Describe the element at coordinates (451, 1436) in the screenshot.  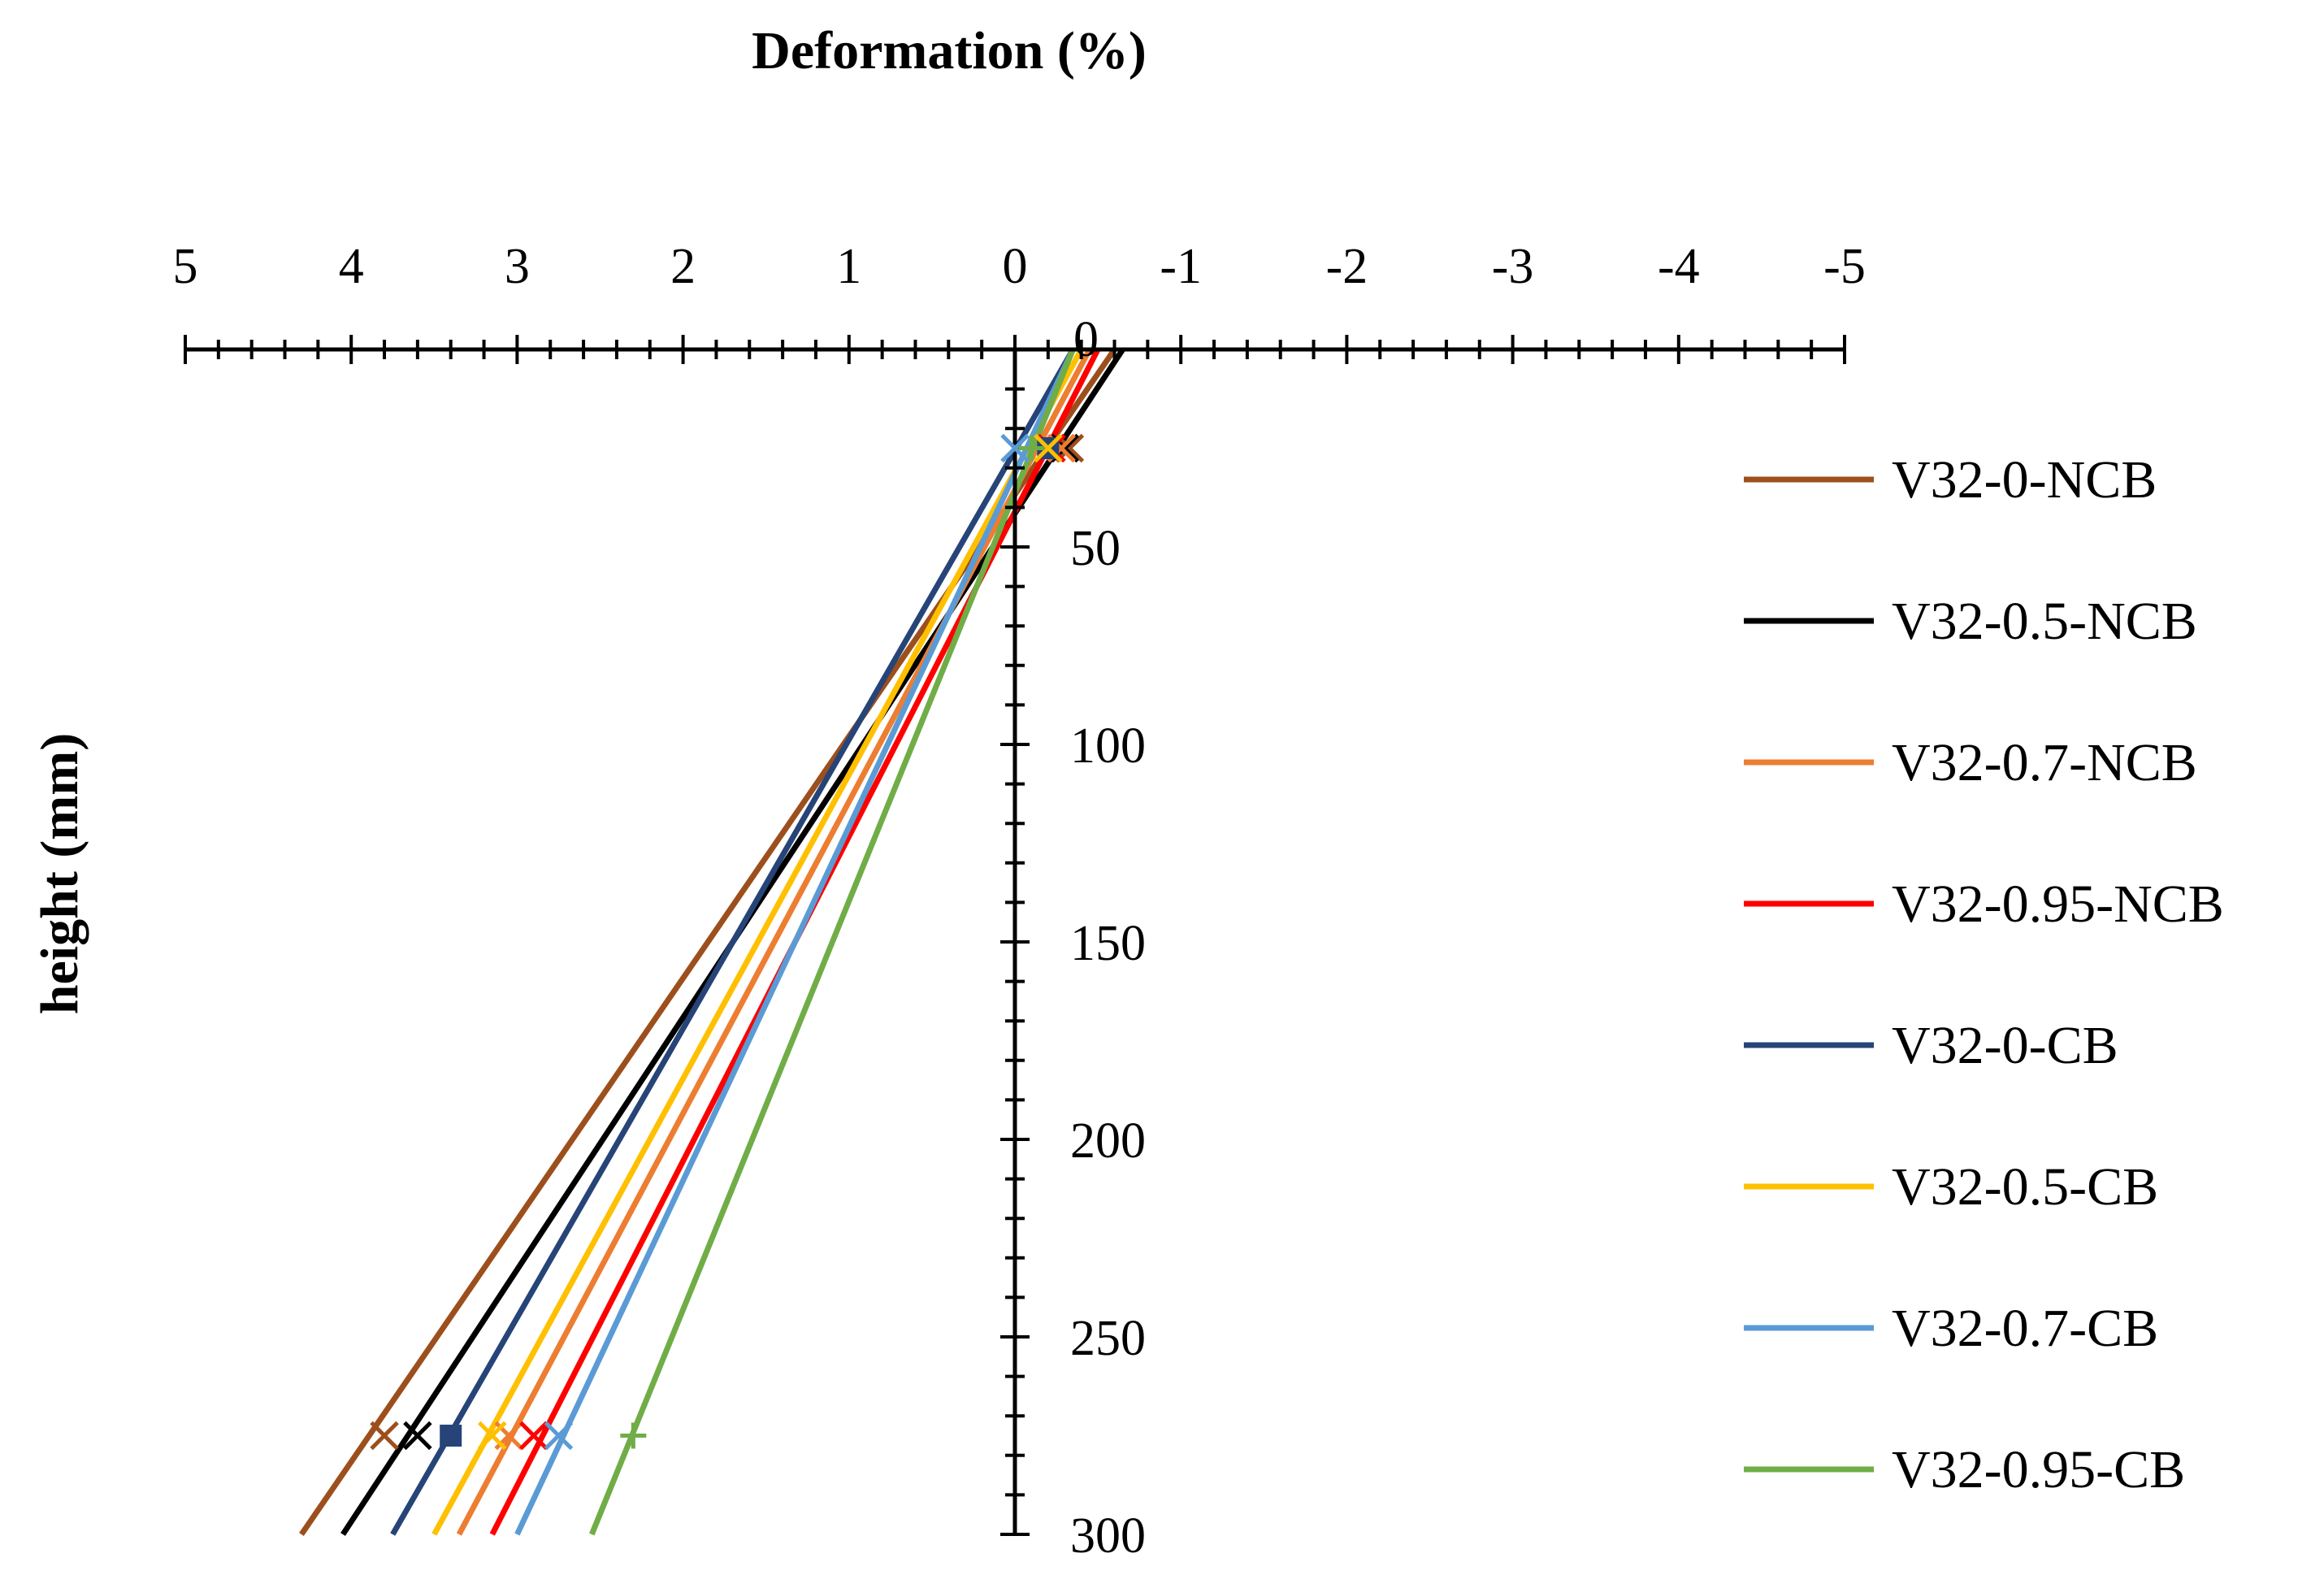
I see `data-point-v32-0-cb` at that location.